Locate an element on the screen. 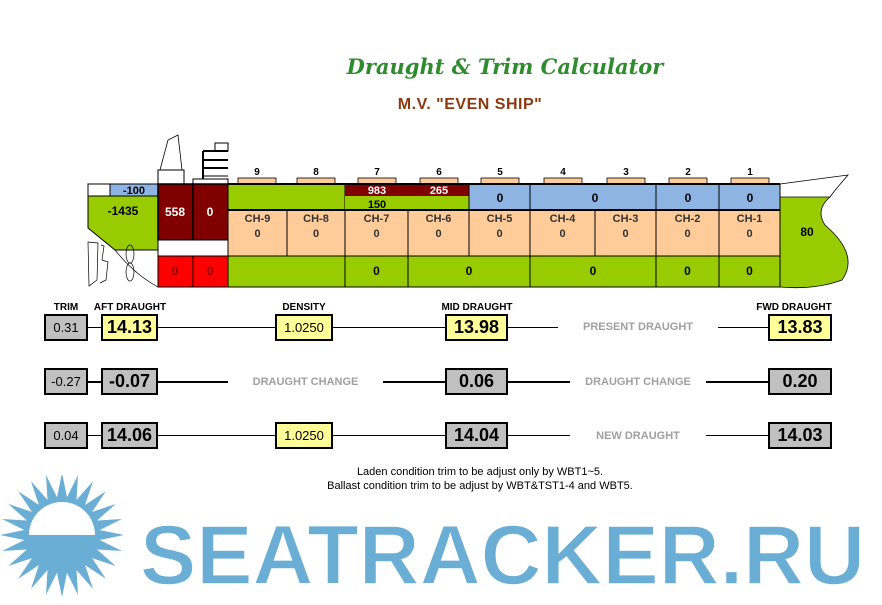  density-label: DENSITY is located at coordinates (304, 307).